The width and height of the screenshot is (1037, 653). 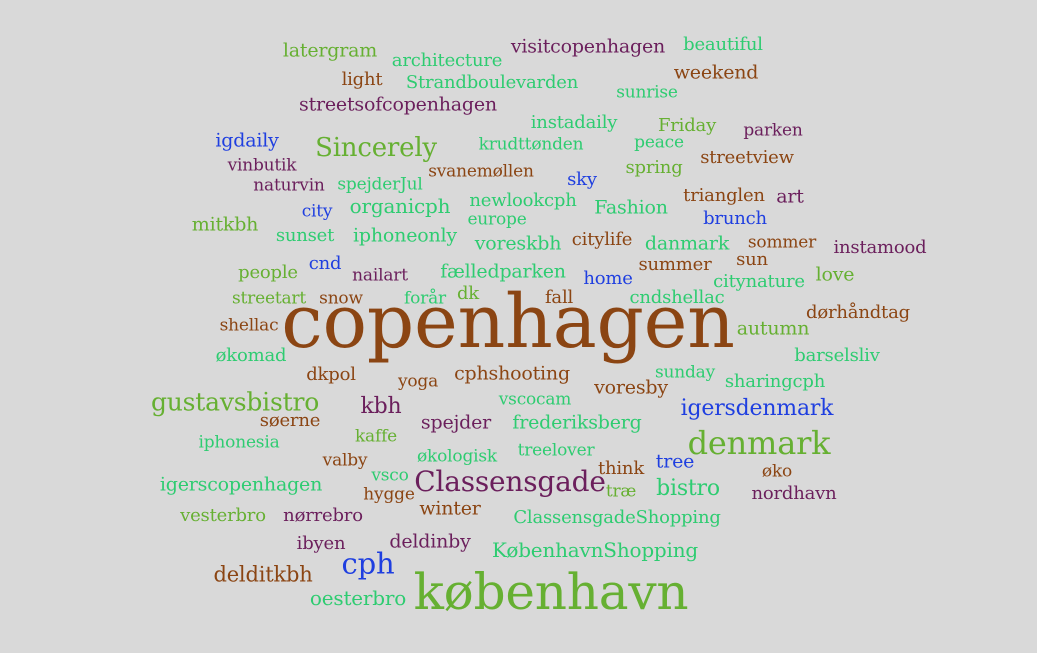 What do you see at coordinates (345, 460) in the screenshot?
I see `word-valby: valby` at bounding box center [345, 460].